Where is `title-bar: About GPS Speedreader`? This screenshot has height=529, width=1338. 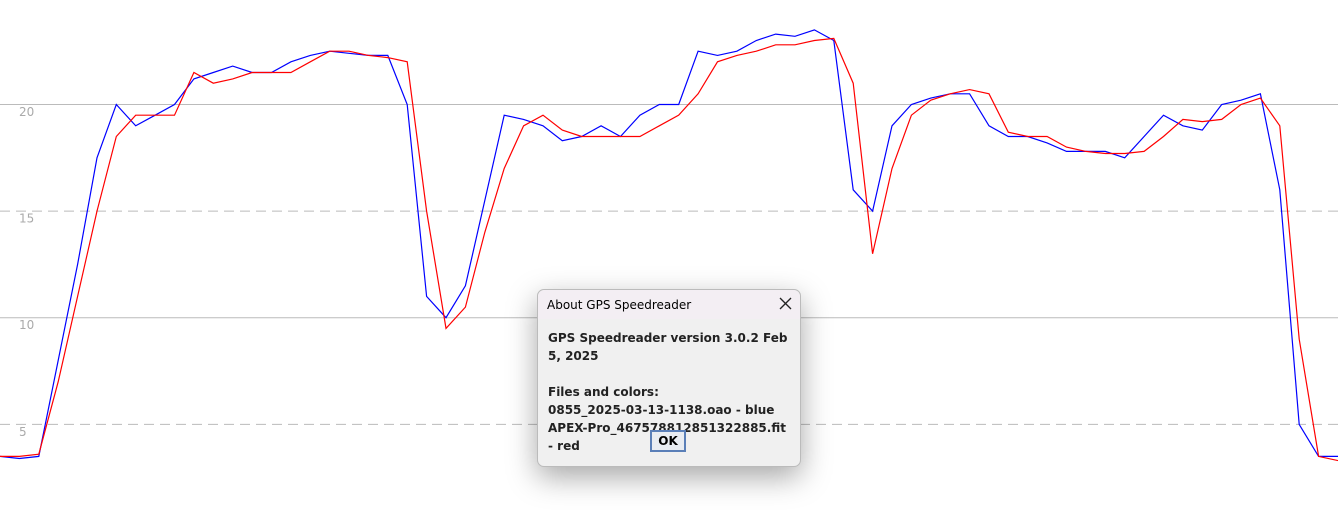
title-bar: About GPS Speedreader is located at coordinates (669, 304).